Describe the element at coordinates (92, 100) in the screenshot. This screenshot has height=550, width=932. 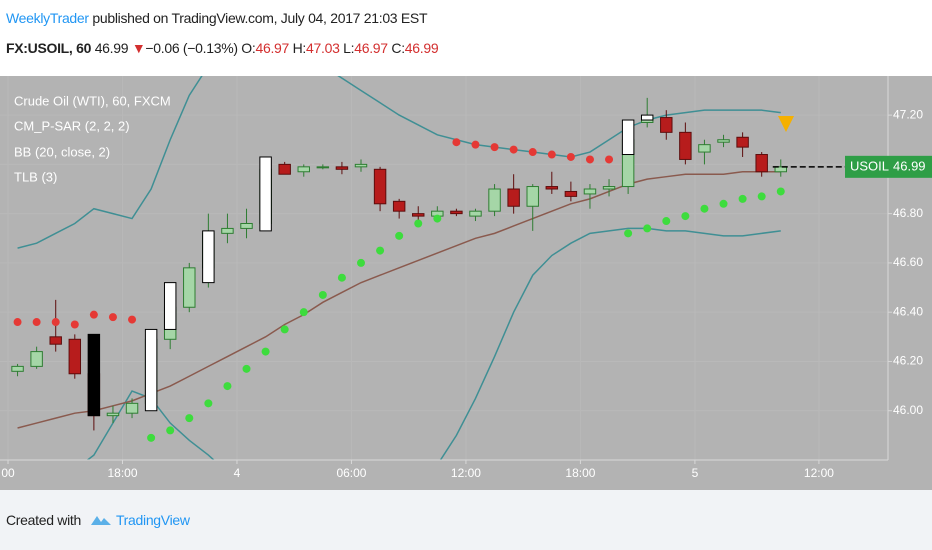
I see `legend-entry: Crude Oil (WTI), 60, FXCM` at that location.